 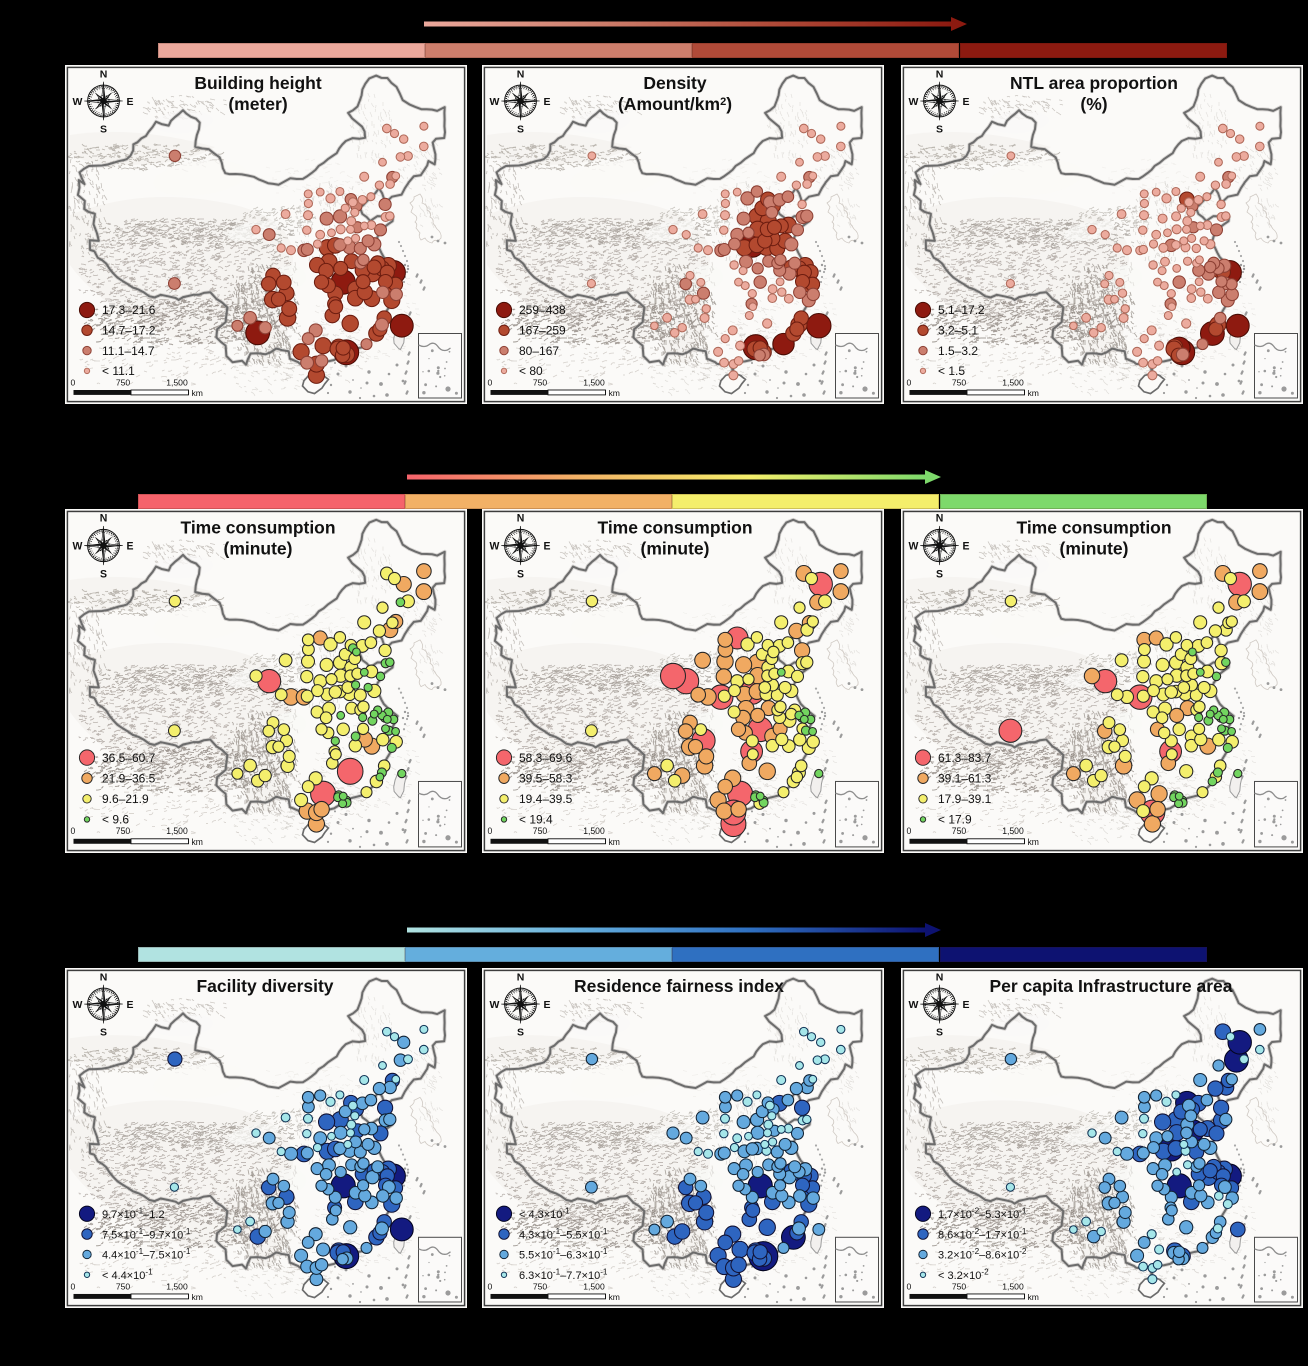 I want to click on svg-text: 36.5–60.7, so click(x=129, y=758).